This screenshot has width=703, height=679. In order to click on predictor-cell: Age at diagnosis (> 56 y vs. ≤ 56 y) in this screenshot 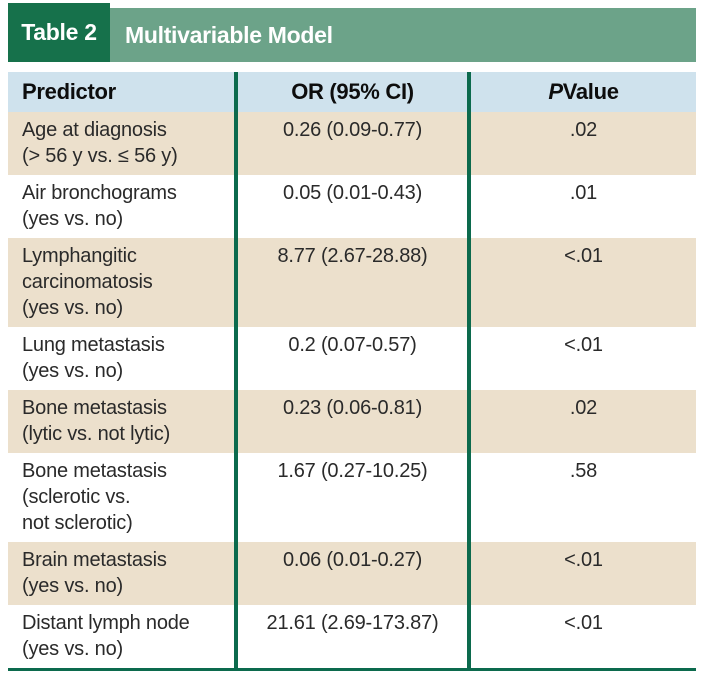, I will do `click(123, 143)`.